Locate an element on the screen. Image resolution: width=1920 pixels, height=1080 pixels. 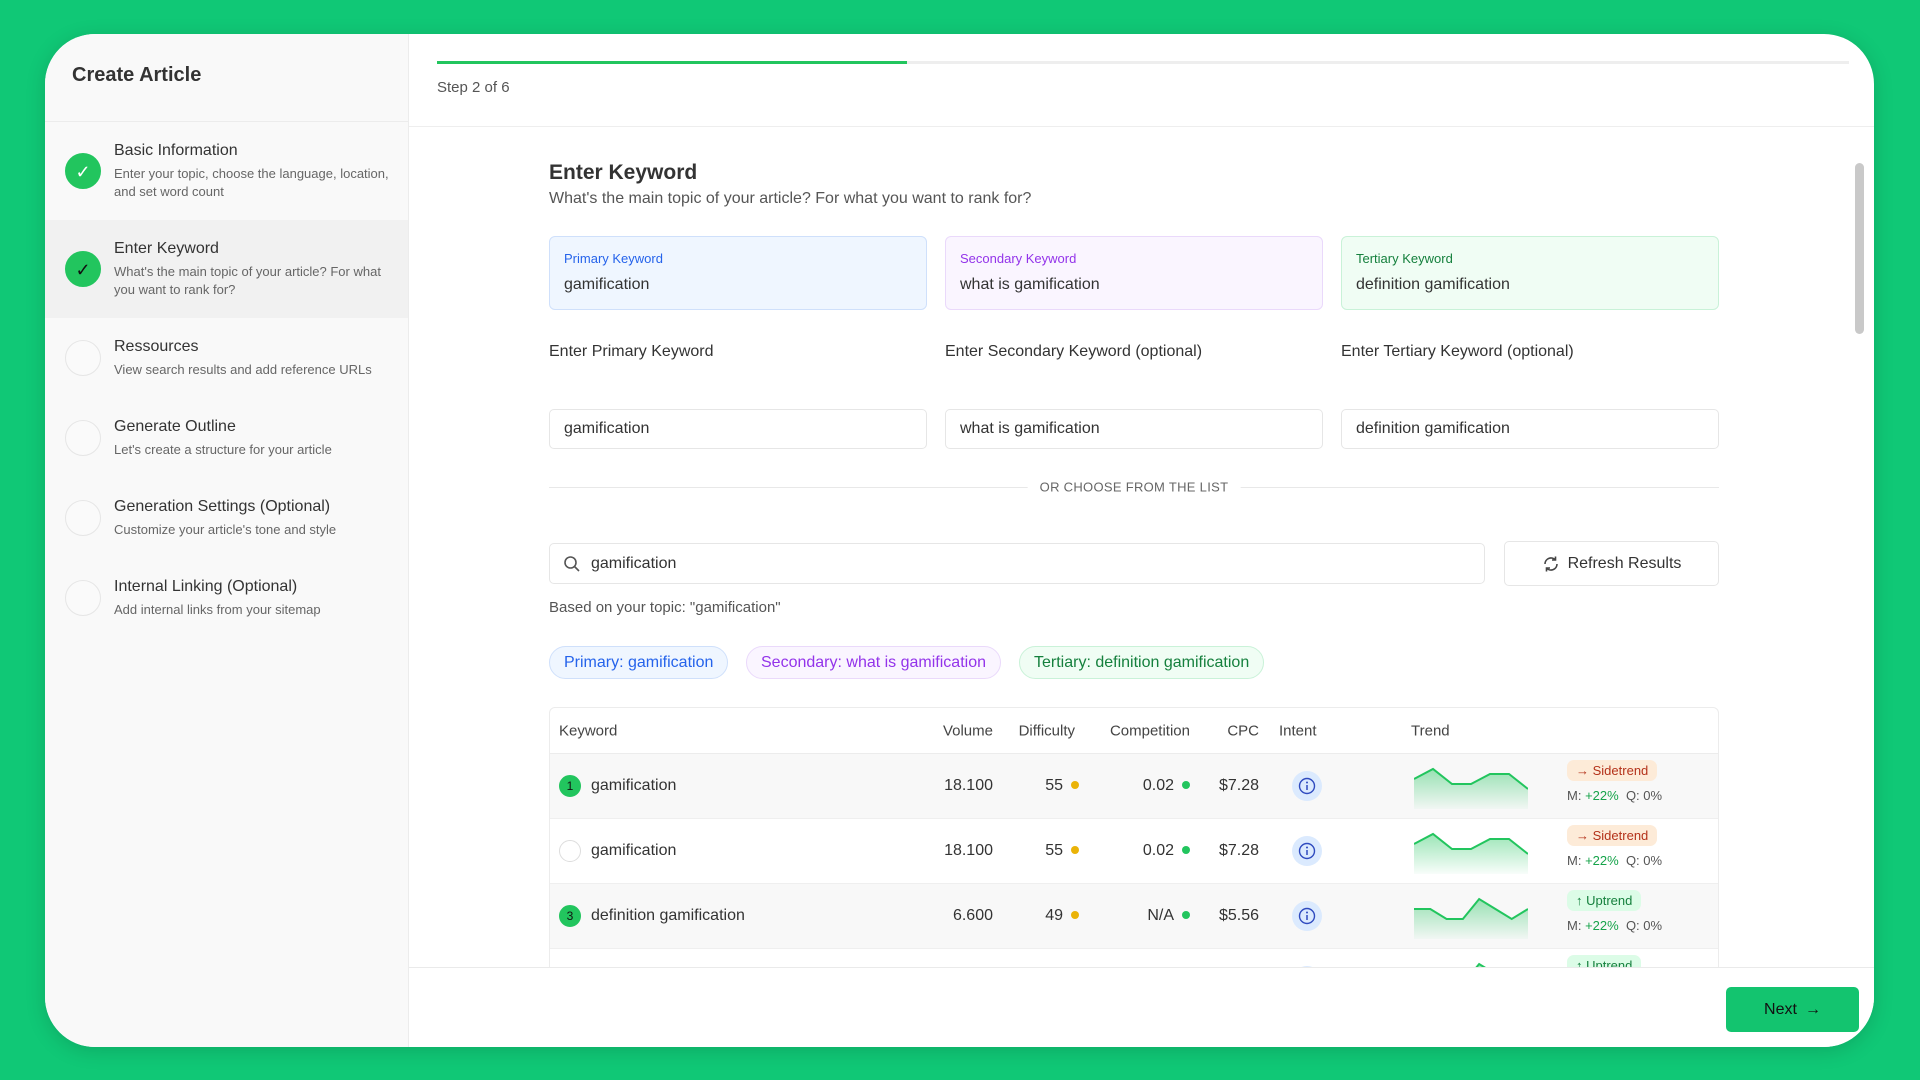
keyword-card-value: definition gamification is located at coordinates (1433, 284).